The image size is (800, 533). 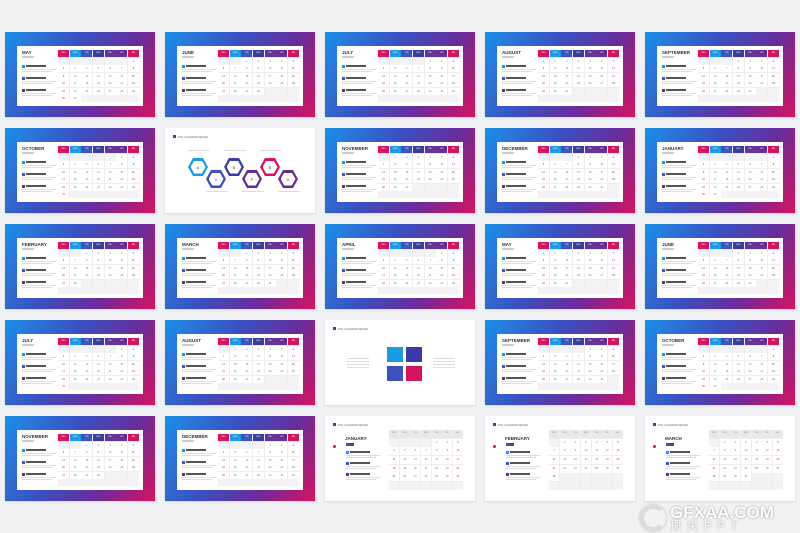 I want to click on hexagon-icon: B, so click(x=234, y=167).